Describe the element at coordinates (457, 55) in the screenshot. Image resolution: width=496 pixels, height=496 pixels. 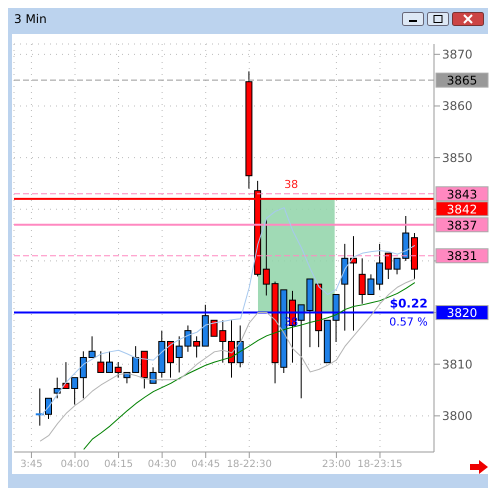
I see `y-tick-label: 3870` at that location.